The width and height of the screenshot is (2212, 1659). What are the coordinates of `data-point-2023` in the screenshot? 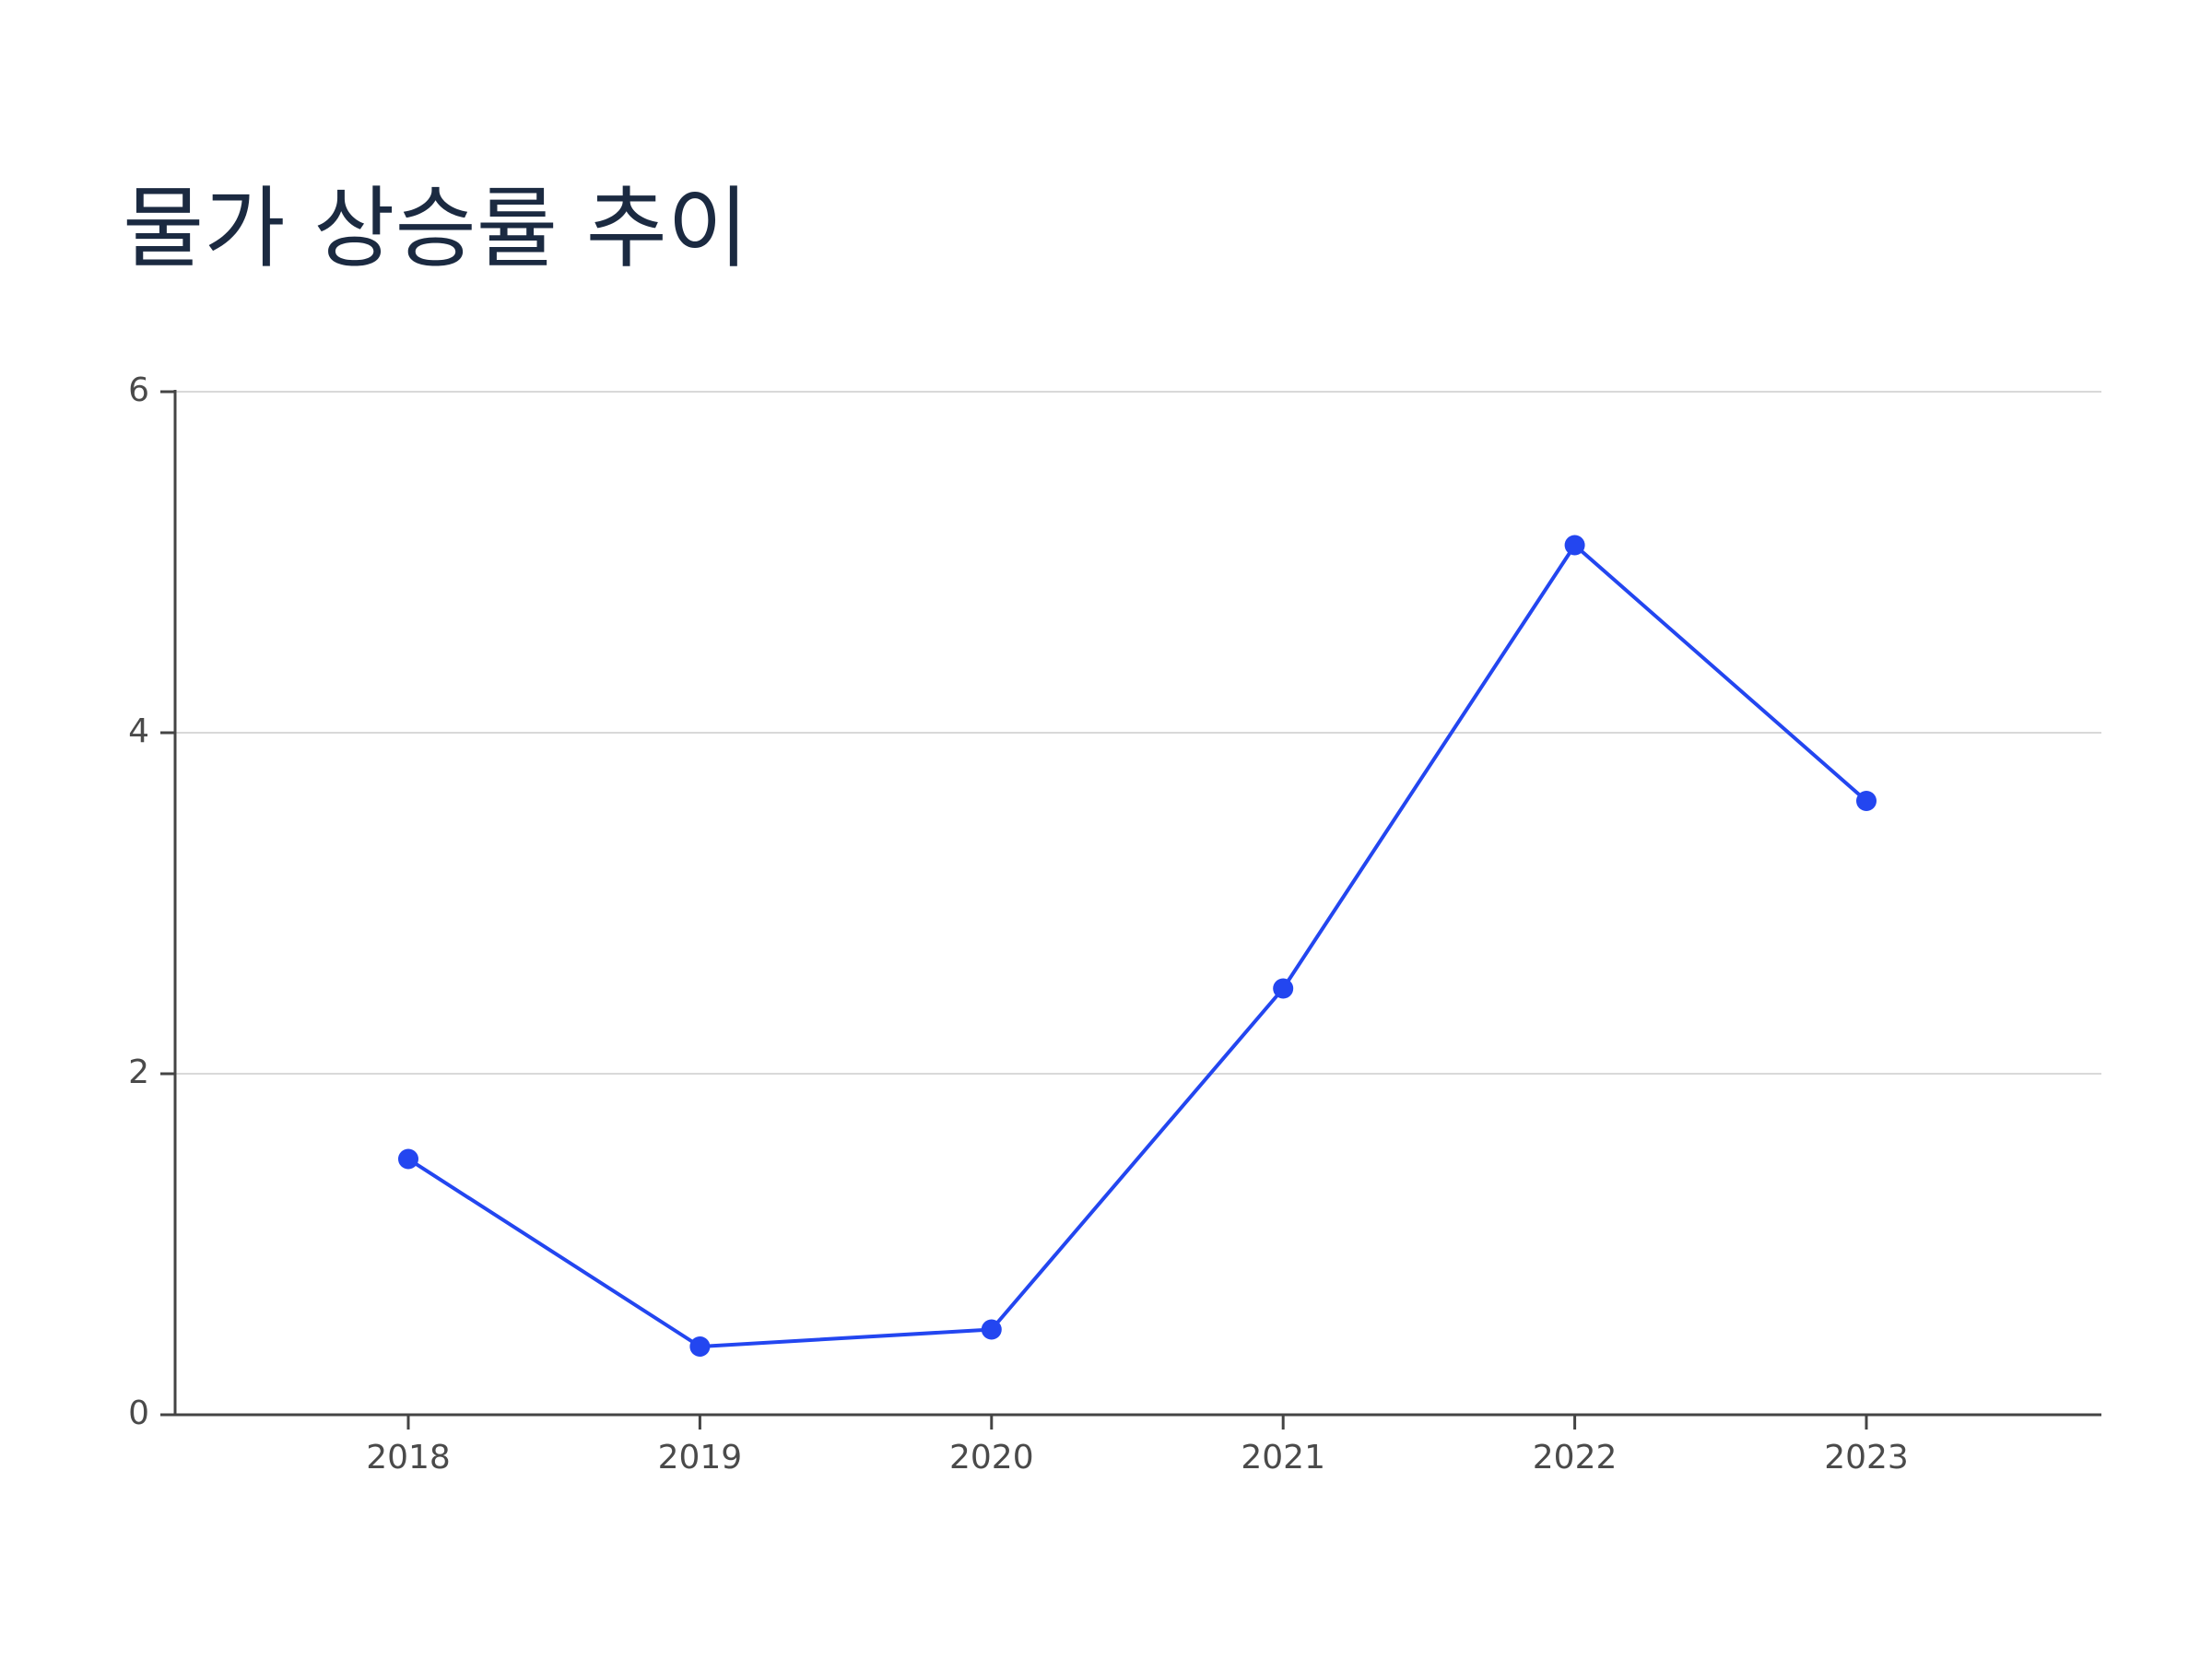 It's located at (1866, 801).